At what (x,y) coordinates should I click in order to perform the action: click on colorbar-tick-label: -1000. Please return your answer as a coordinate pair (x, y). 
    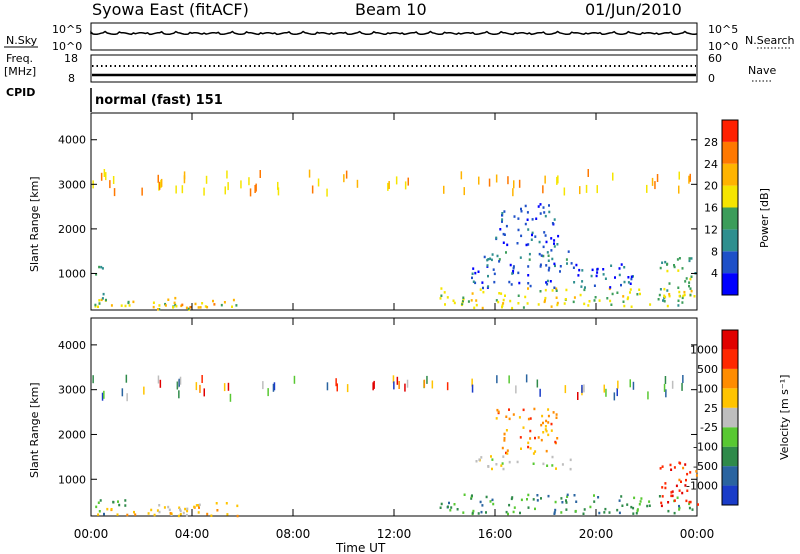
    Looking at the image, I should click on (702, 486).